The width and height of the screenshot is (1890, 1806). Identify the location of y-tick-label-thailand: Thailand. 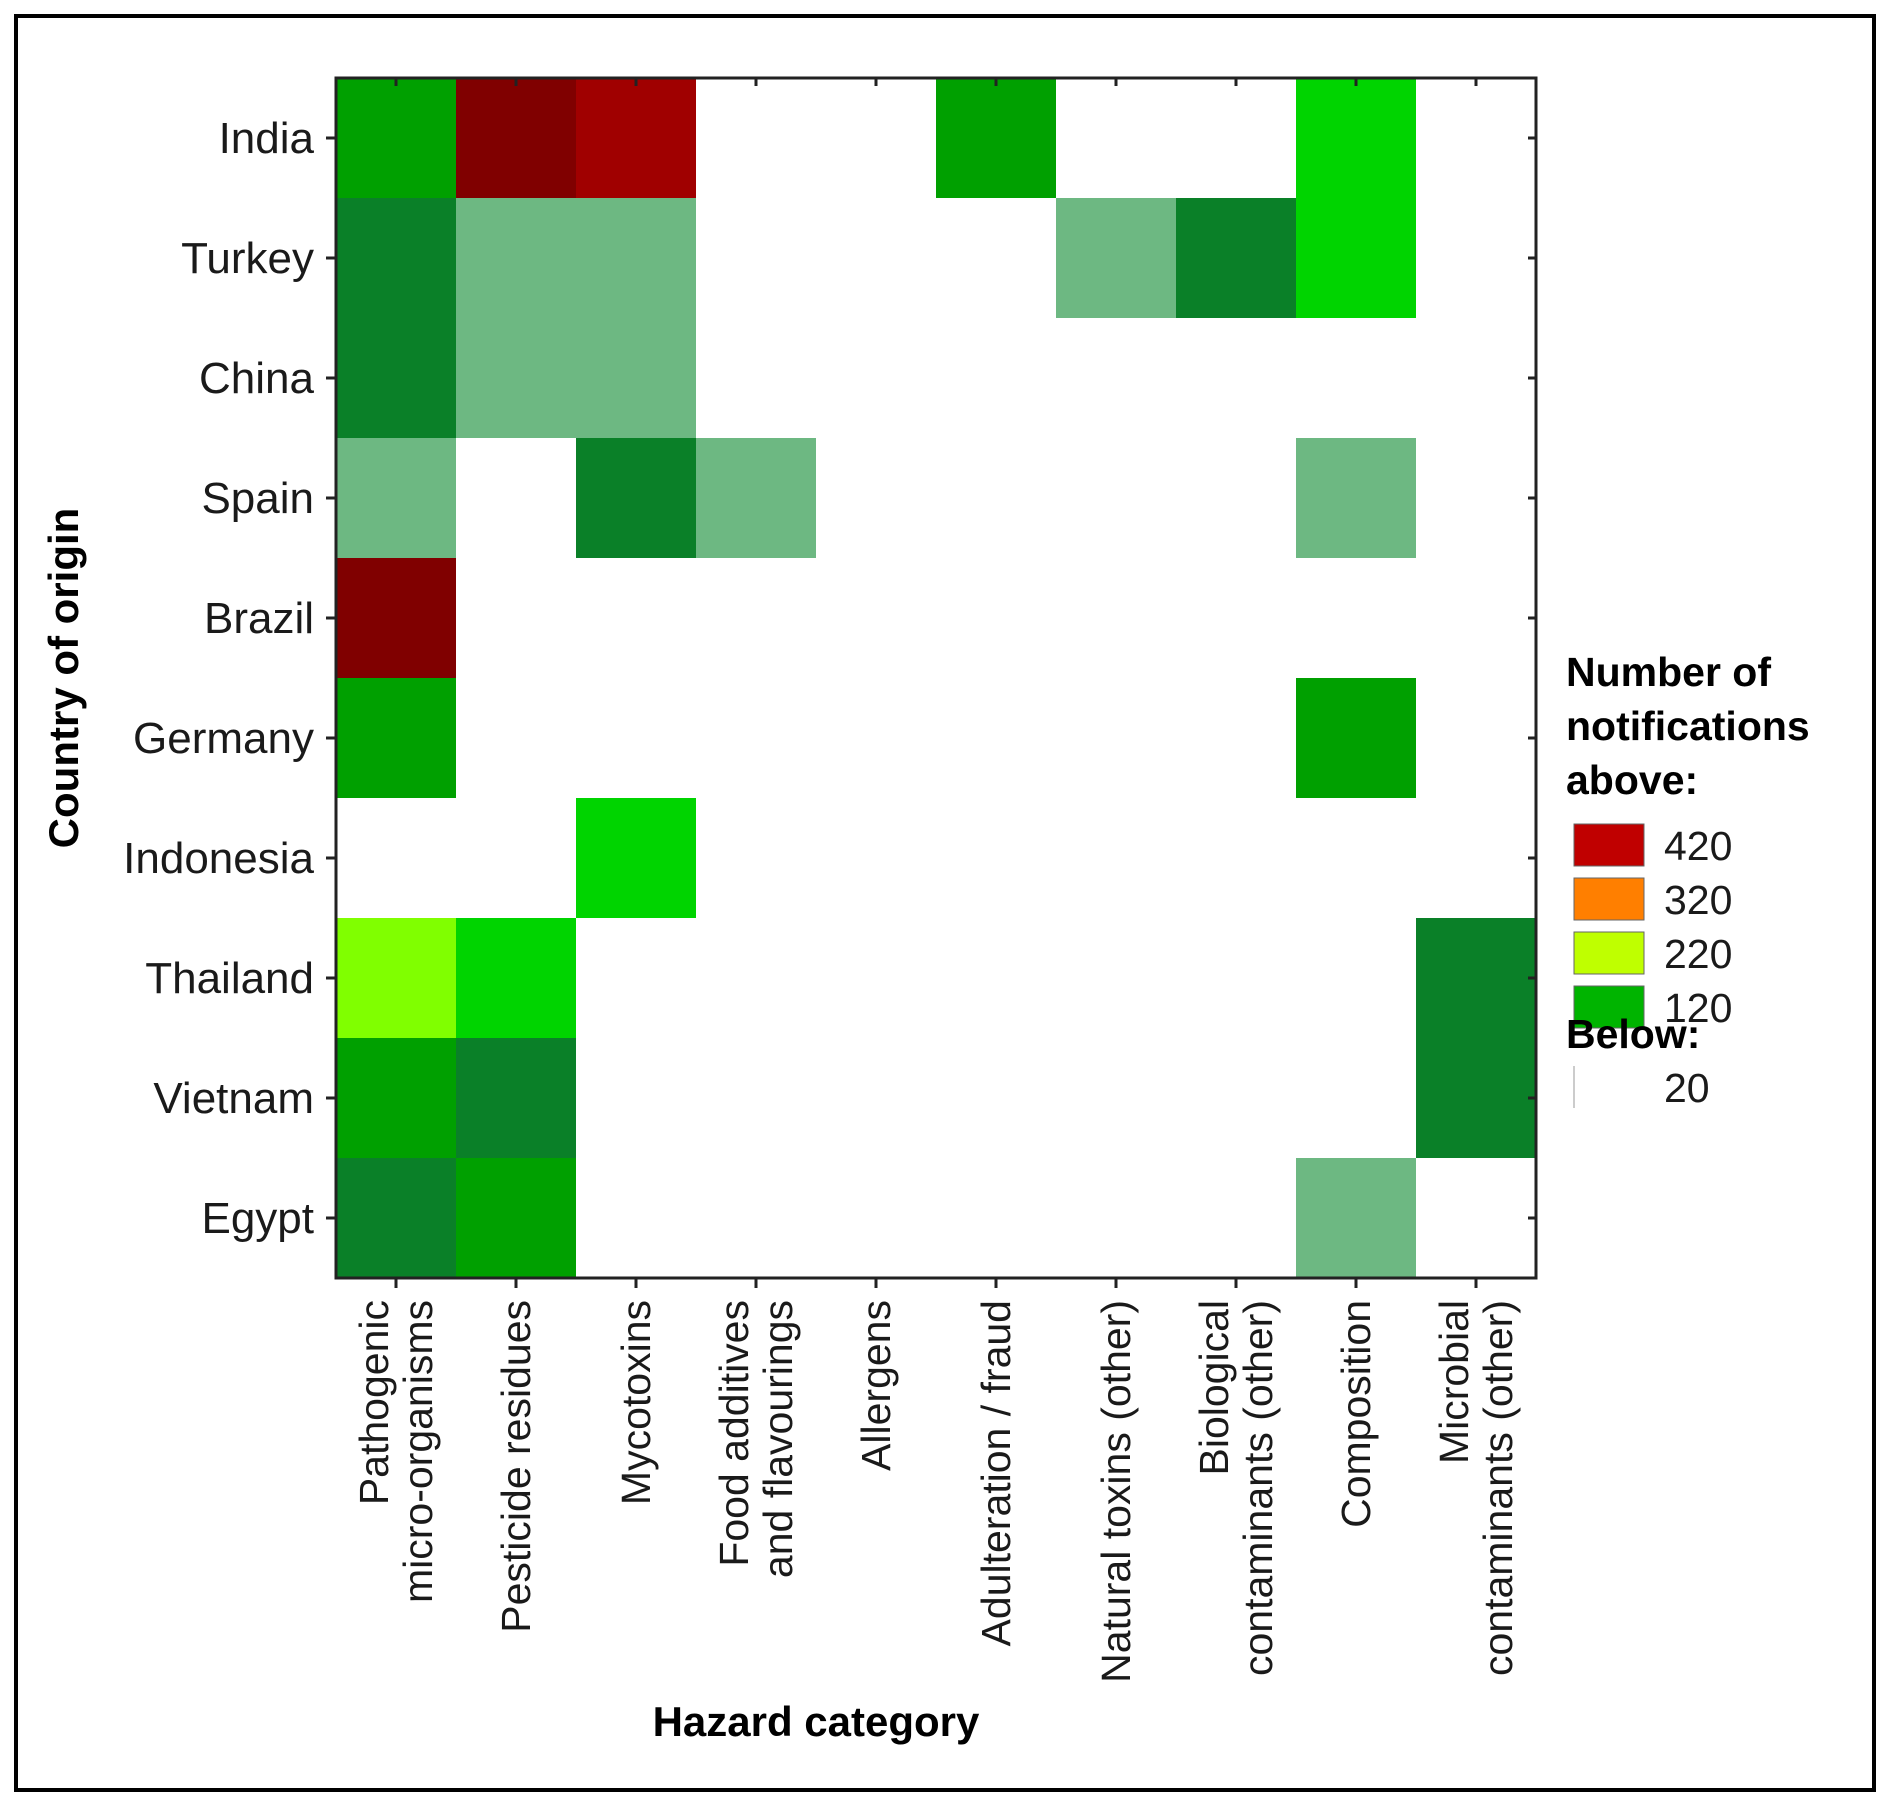
(229, 978).